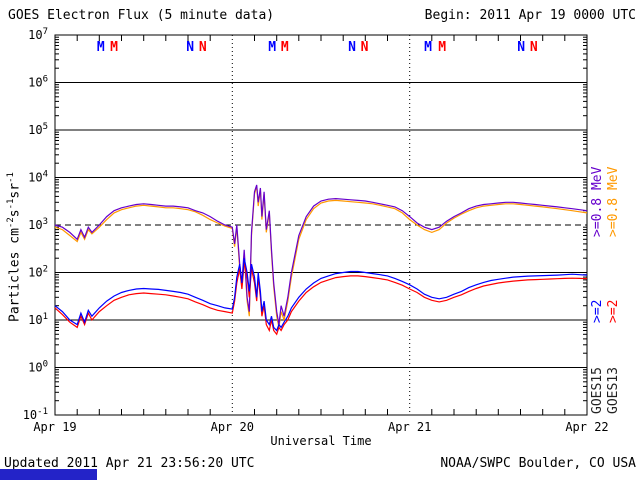 The height and width of the screenshot is (480, 640). Describe the element at coordinates (38, 34) in the screenshot. I see `svg-text: 107` at that location.